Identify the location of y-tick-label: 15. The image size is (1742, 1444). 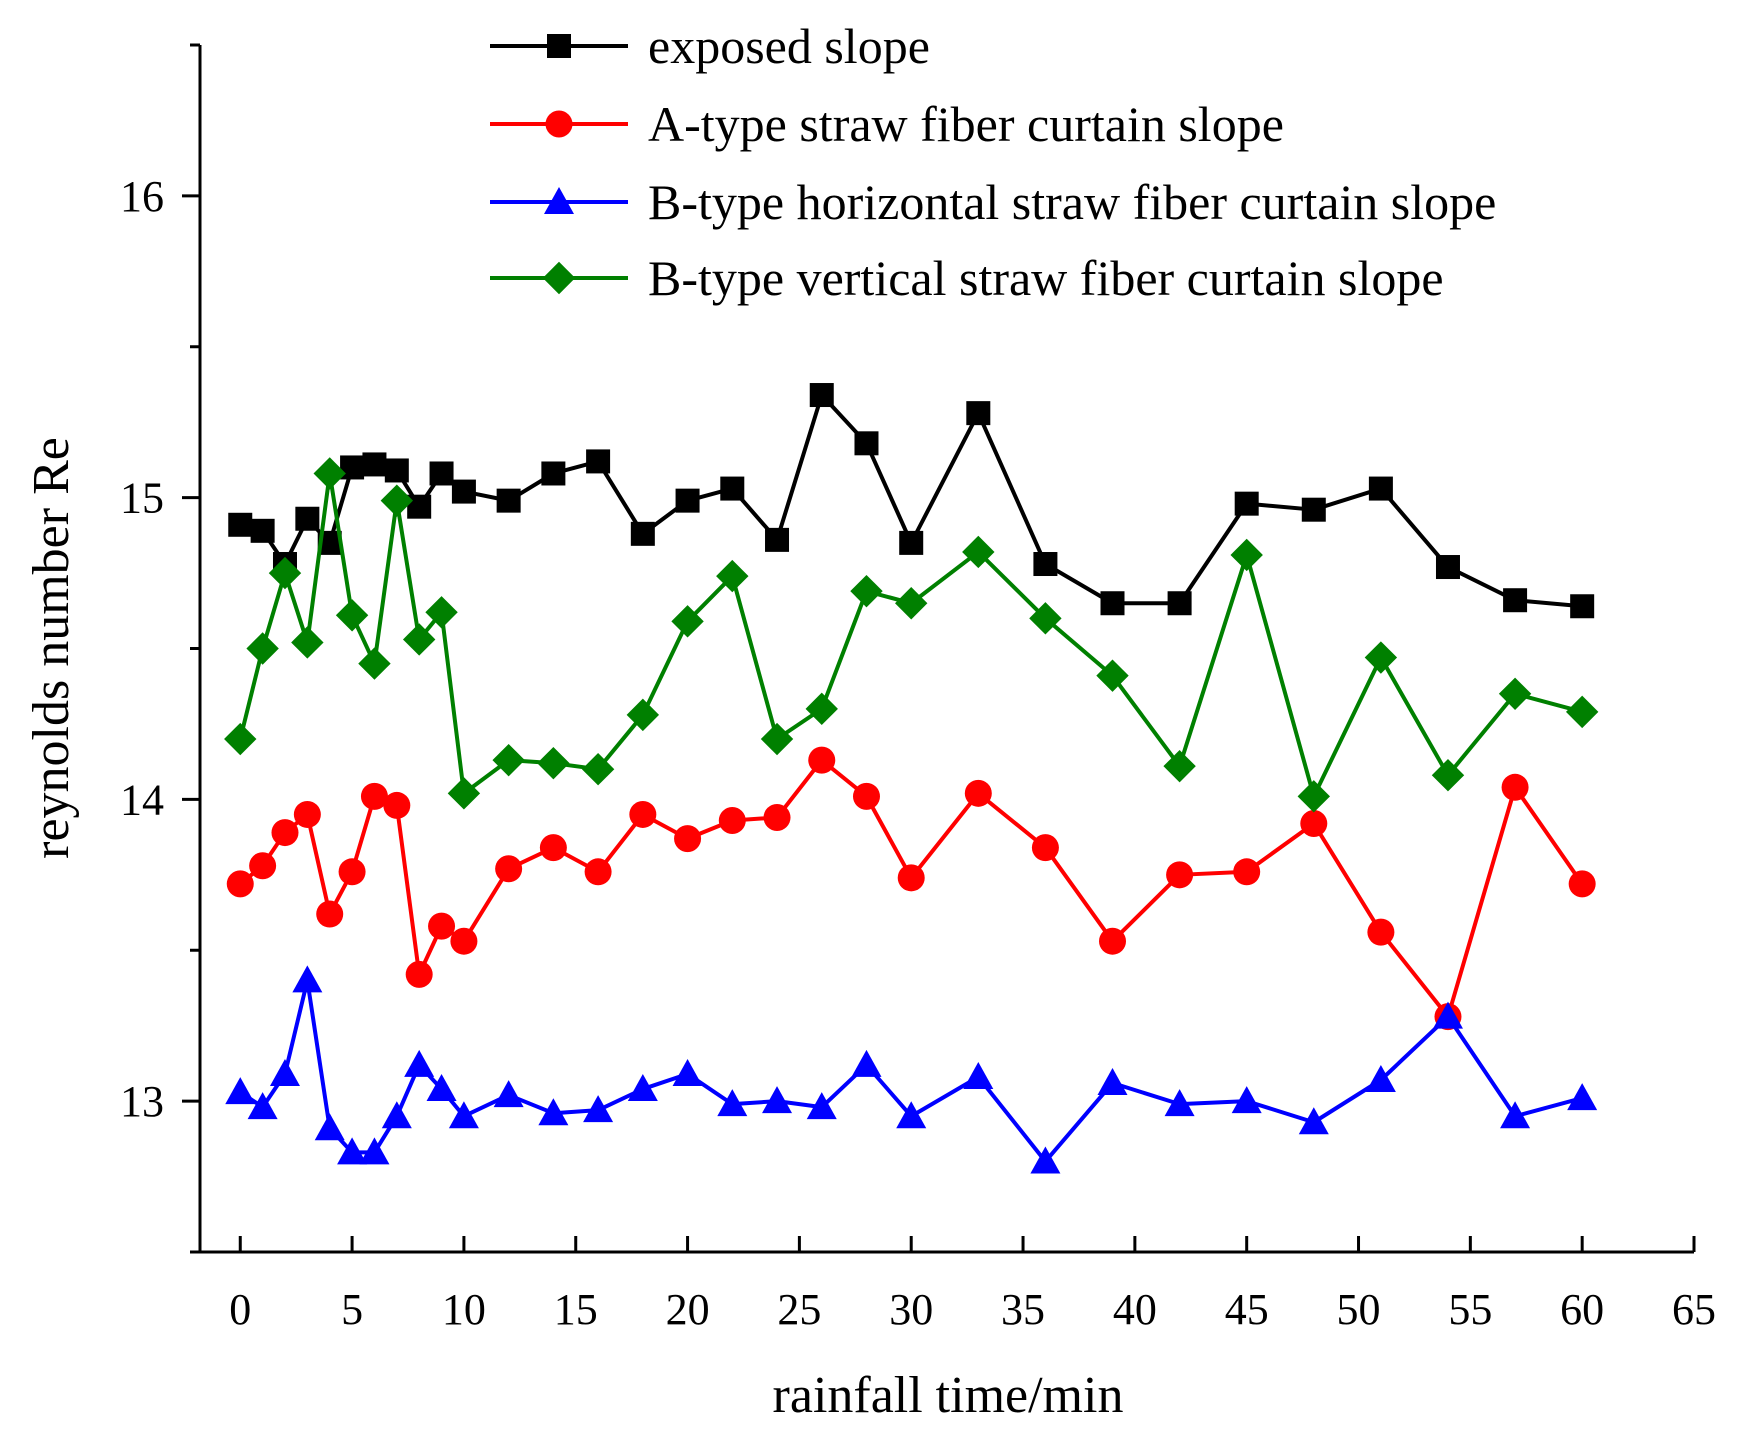
(142, 498).